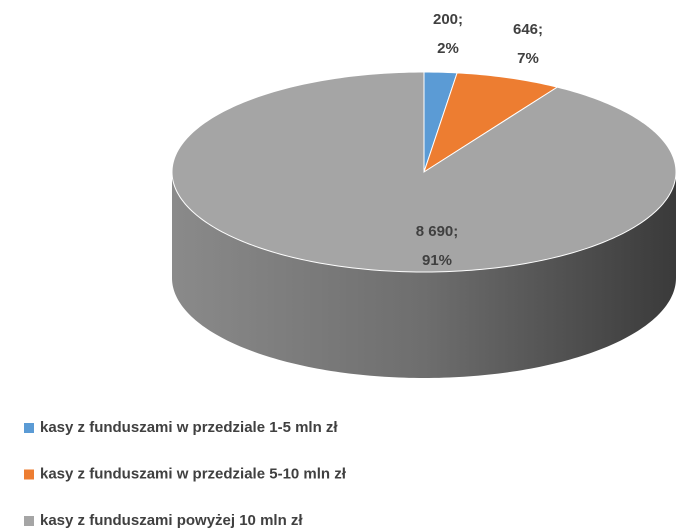 The image size is (680, 532). What do you see at coordinates (448, 48) in the screenshot?
I see `data-label-percent: 2%` at bounding box center [448, 48].